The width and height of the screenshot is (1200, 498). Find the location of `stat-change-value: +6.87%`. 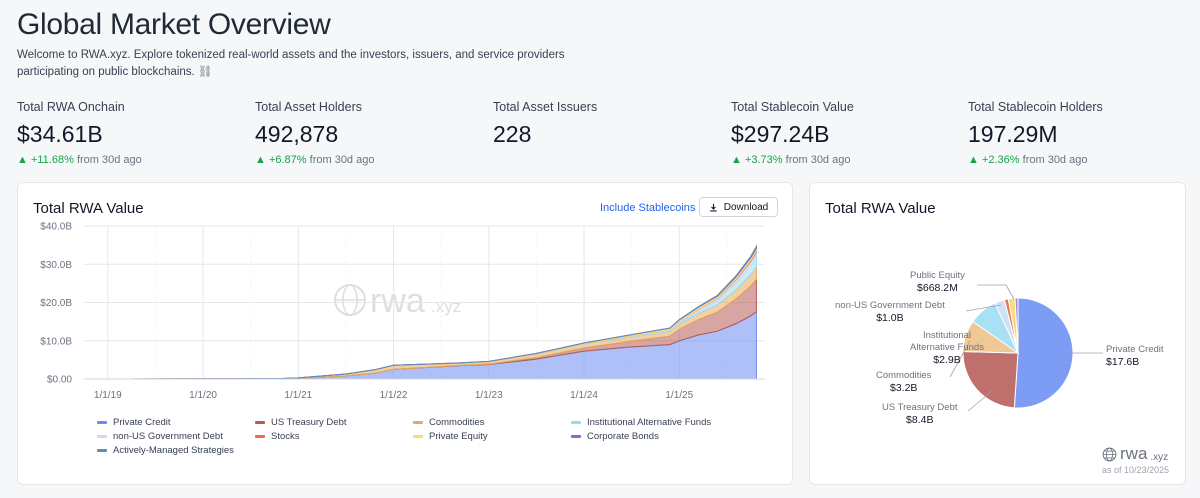

stat-change-value: +6.87% is located at coordinates (287, 160).